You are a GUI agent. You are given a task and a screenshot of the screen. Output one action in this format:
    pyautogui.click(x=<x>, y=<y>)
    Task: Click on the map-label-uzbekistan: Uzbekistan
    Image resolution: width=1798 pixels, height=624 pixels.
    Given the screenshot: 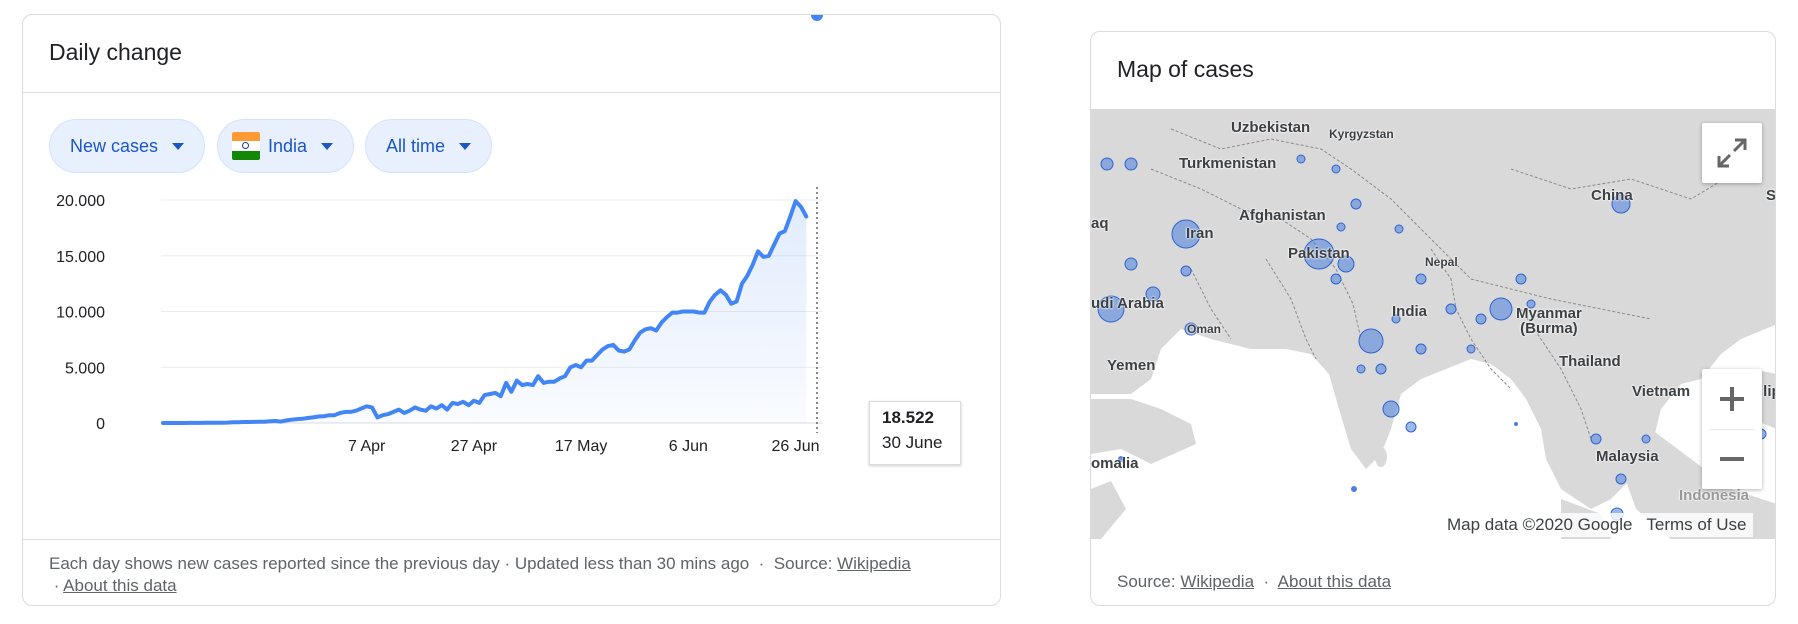 What is the action you would take?
    pyautogui.click(x=1271, y=127)
    